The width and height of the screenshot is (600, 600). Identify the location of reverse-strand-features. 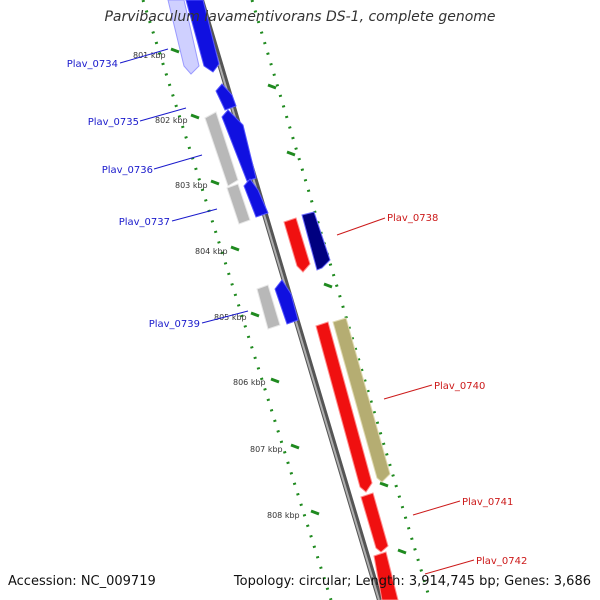
(341, 405).